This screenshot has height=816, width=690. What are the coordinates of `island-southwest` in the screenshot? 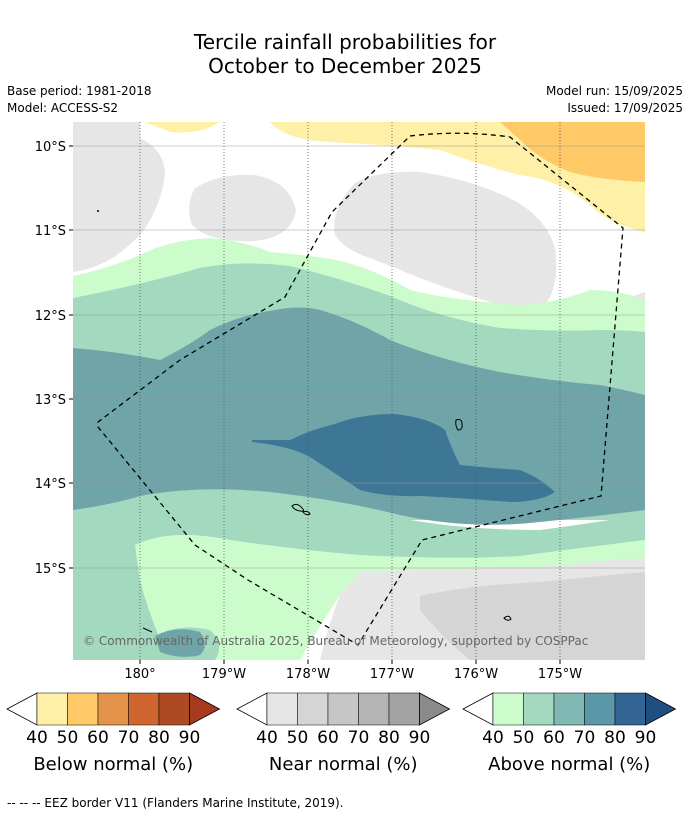 It's located at (147, 630).